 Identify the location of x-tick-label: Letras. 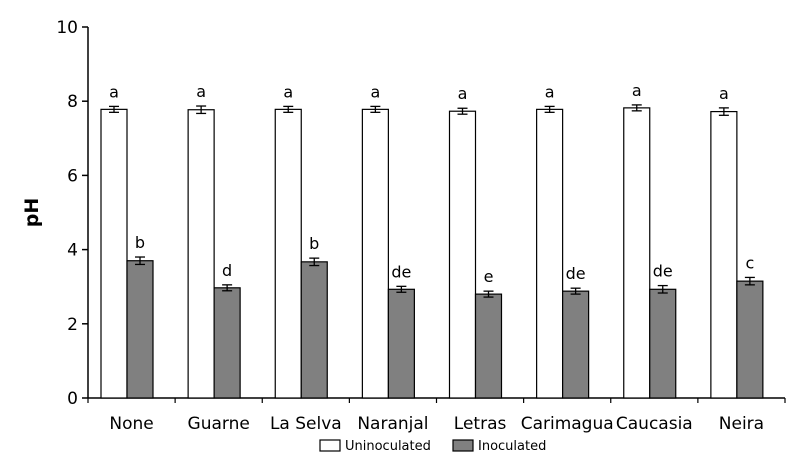
(480, 424).